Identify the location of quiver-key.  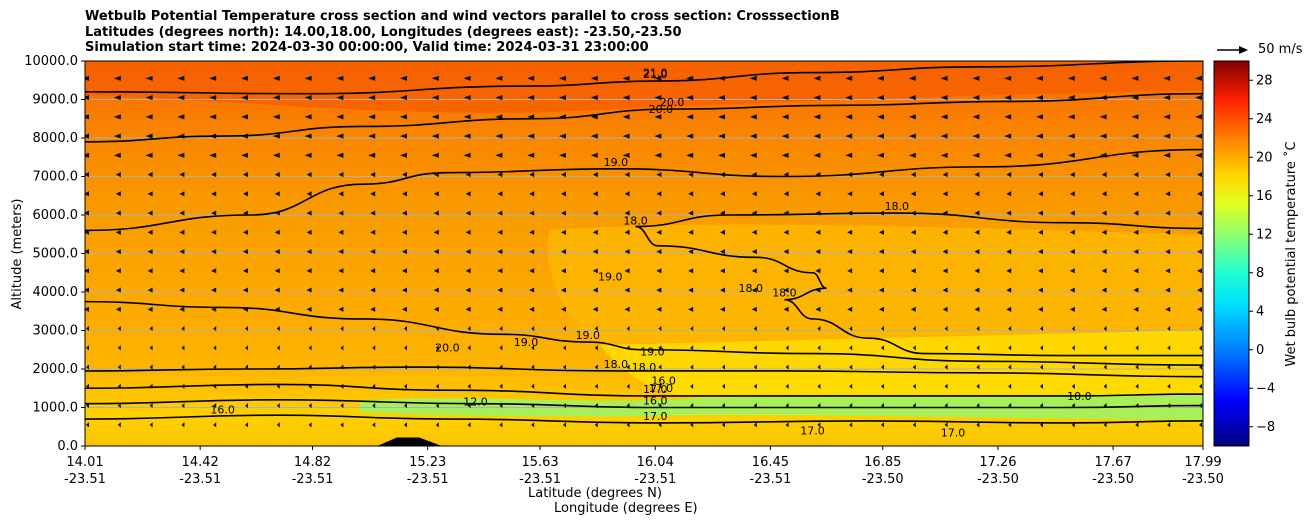
(1232, 50).